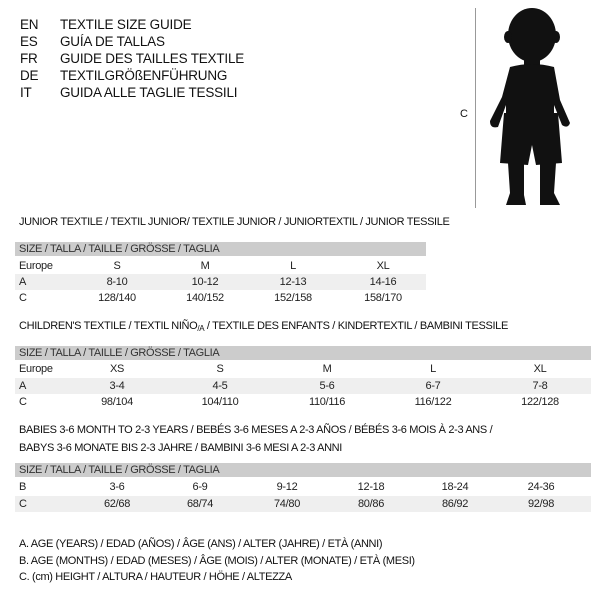 This screenshot has height=600, width=600. What do you see at coordinates (201, 328) in the screenshot?
I see `children-title-sub: /A` at bounding box center [201, 328].